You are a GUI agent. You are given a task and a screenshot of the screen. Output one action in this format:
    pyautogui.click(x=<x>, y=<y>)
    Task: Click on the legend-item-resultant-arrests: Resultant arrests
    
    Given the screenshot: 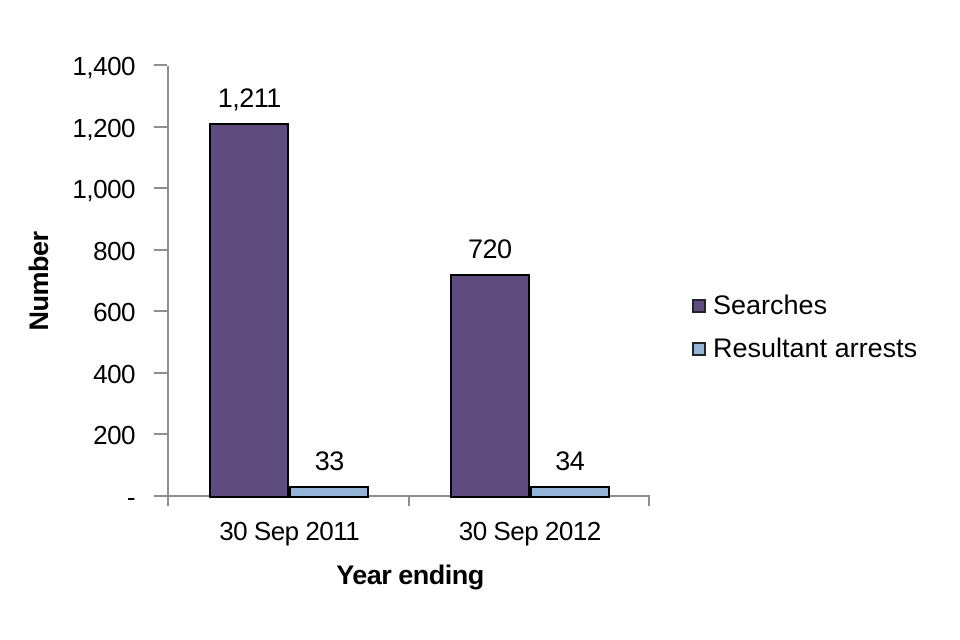 What is the action you would take?
    pyautogui.click(x=804, y=348)
    